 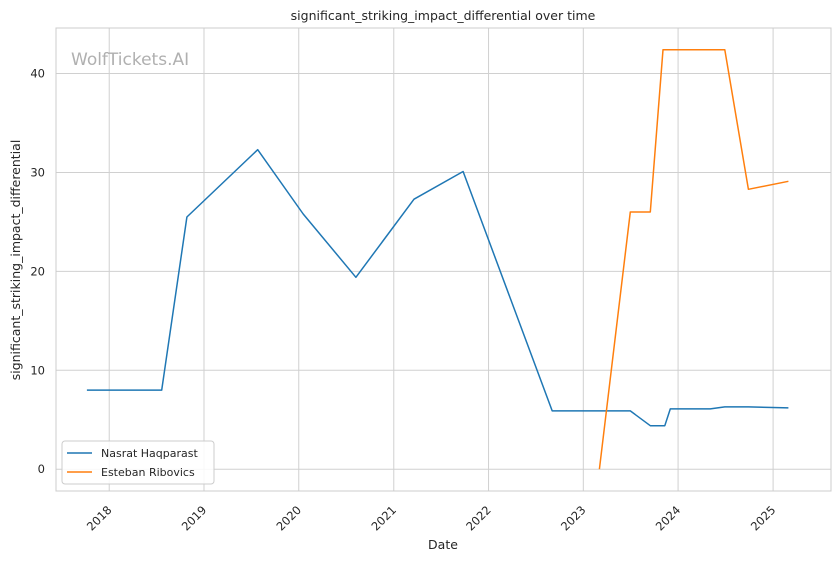 What do you see at coordinates (148, 472) in the screenshot?
I see `legend-label-esteban: Esteban Ribovics` at bounding box center [148, 472].